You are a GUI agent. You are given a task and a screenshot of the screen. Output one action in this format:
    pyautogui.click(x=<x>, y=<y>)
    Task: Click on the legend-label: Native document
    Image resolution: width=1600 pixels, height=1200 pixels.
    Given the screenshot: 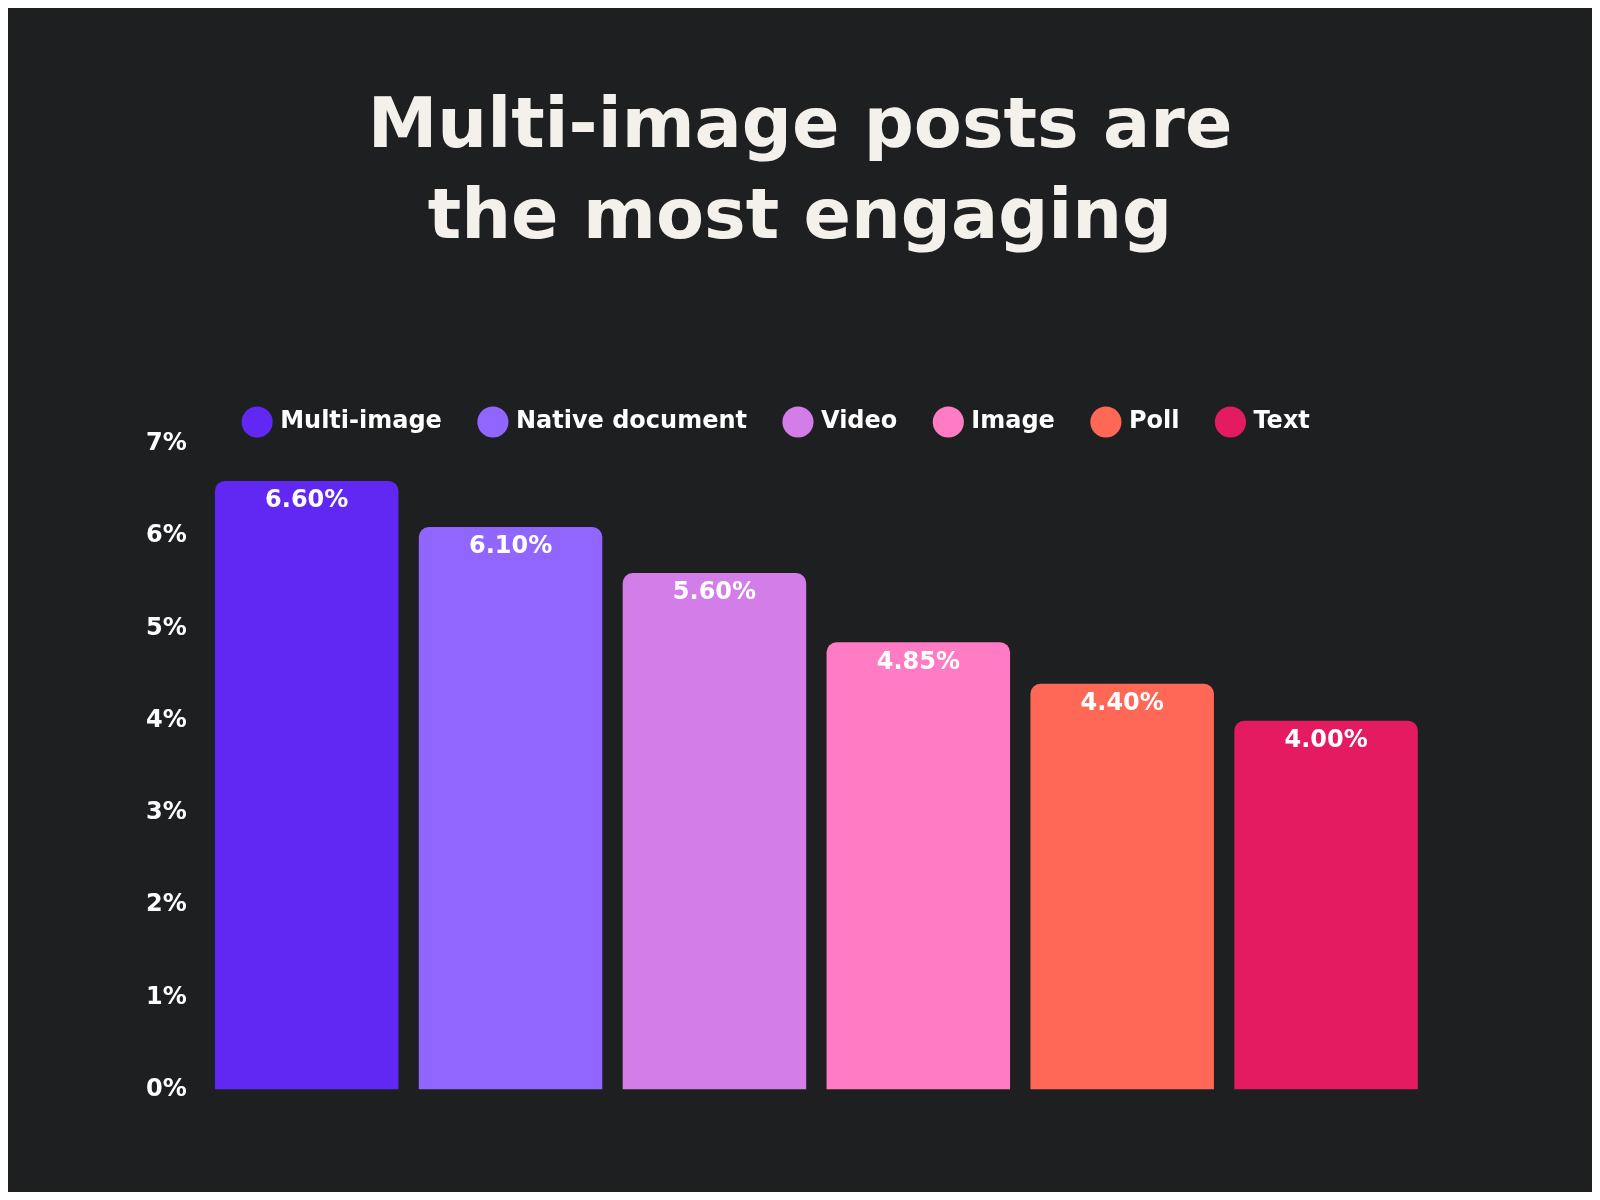 What is the action you would take?
    pyautogui.click(x=631, y=420)
    